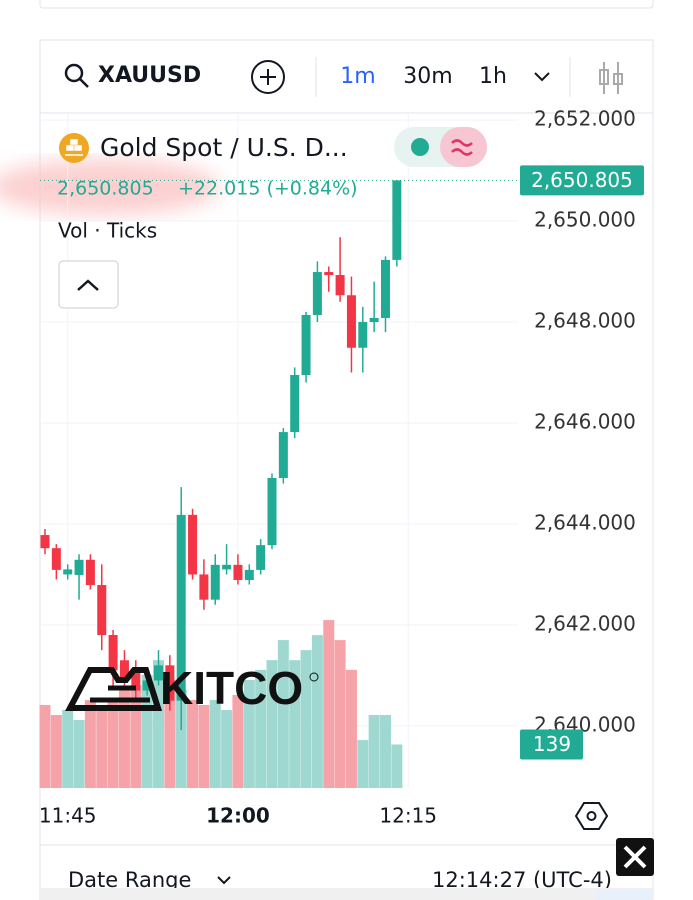 This screenshot has width=693, height=900. I want to click on plus-icon-cross, so click(268, 77).